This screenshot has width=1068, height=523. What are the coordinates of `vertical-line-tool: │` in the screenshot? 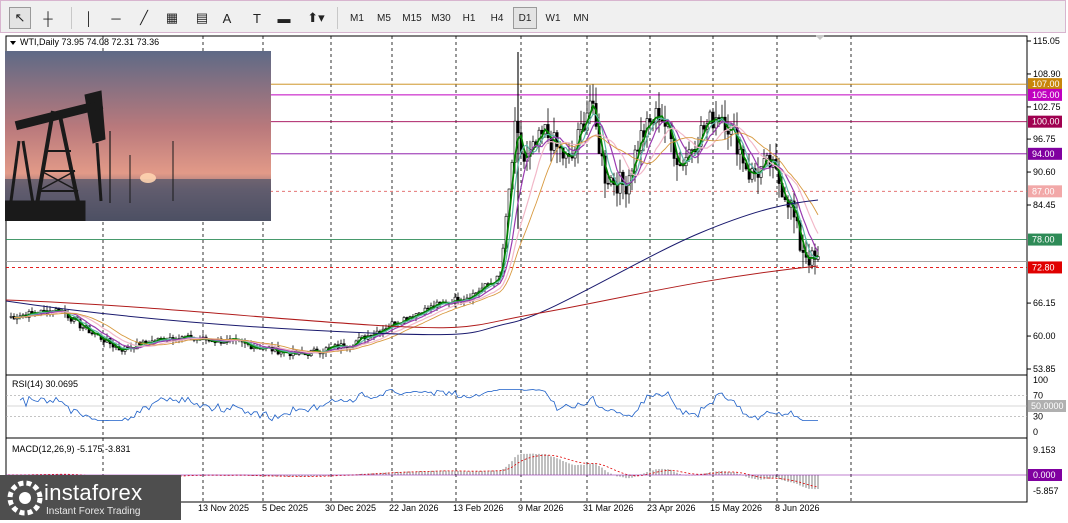 It's located at (89, 18).